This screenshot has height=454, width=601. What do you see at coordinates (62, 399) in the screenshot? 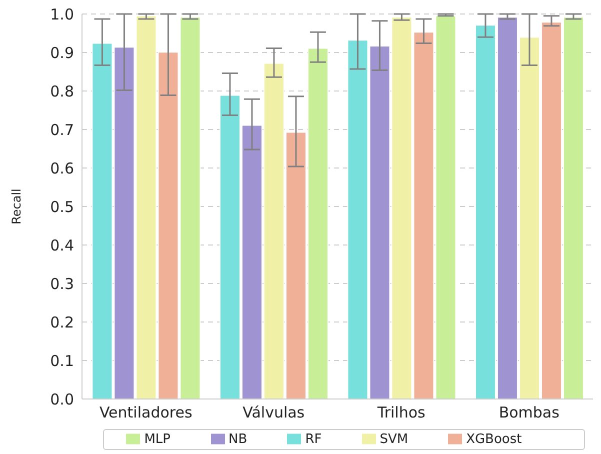
I see `y-tick-label: 0.0` at bounding box center [62, 399].